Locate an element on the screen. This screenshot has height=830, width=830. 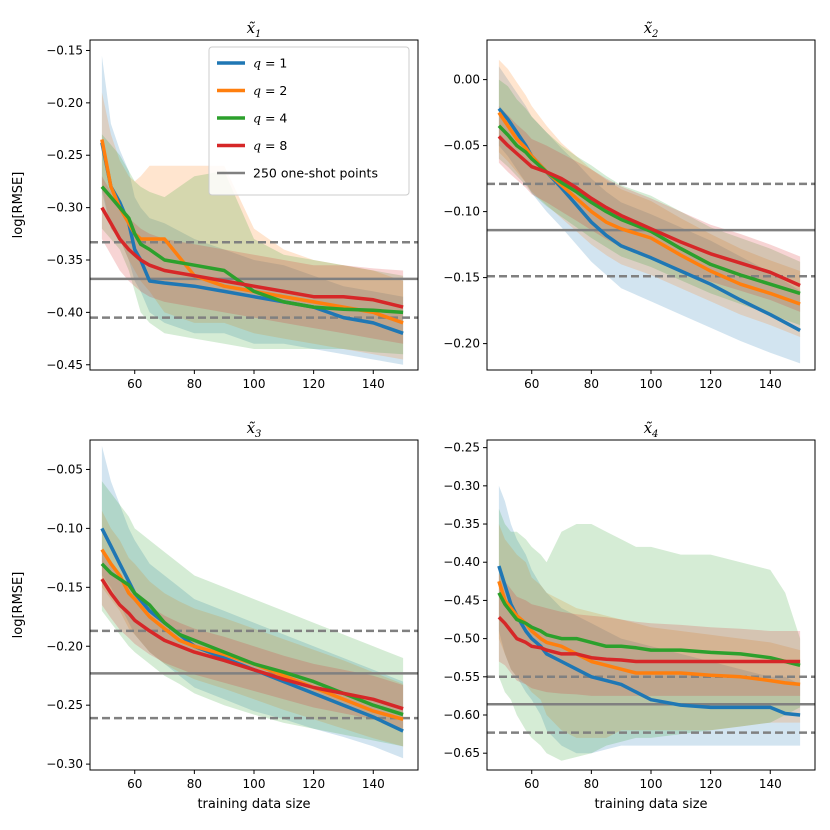
legend-label: 250 one-shot points is located at coordinates (315, 173).